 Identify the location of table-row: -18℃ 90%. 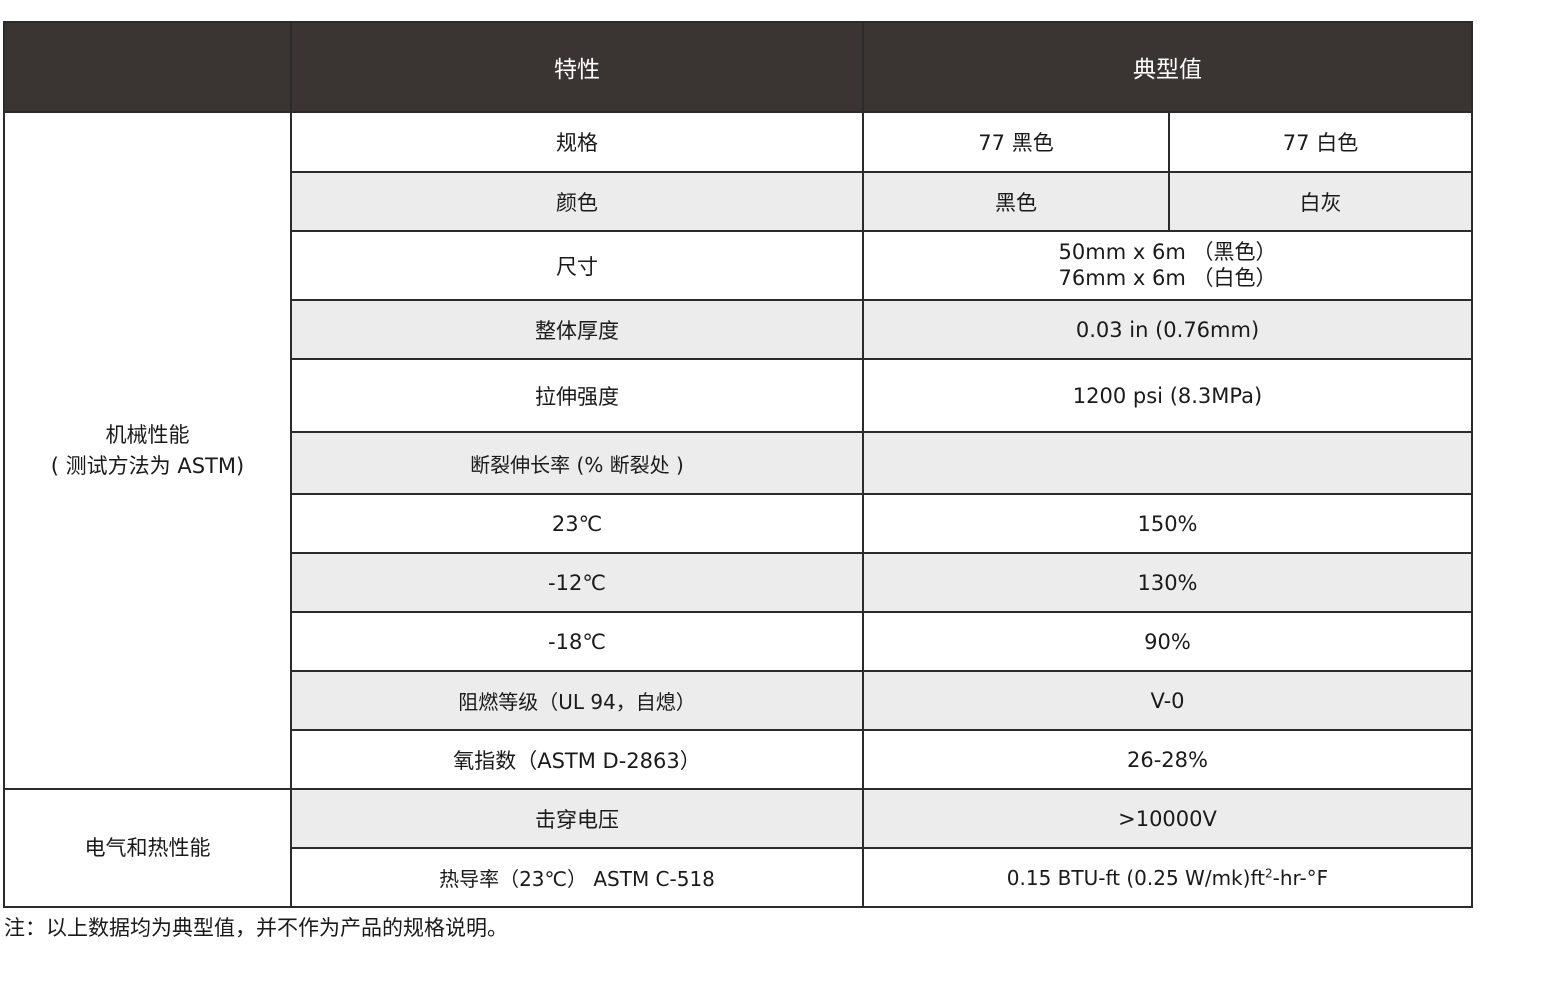
(738, 641).